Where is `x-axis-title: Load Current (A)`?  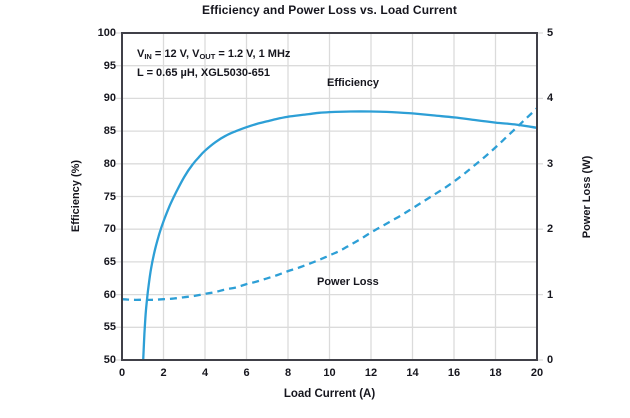
x-axis-title: Load Current (A) is located at coordinates (329, 394).